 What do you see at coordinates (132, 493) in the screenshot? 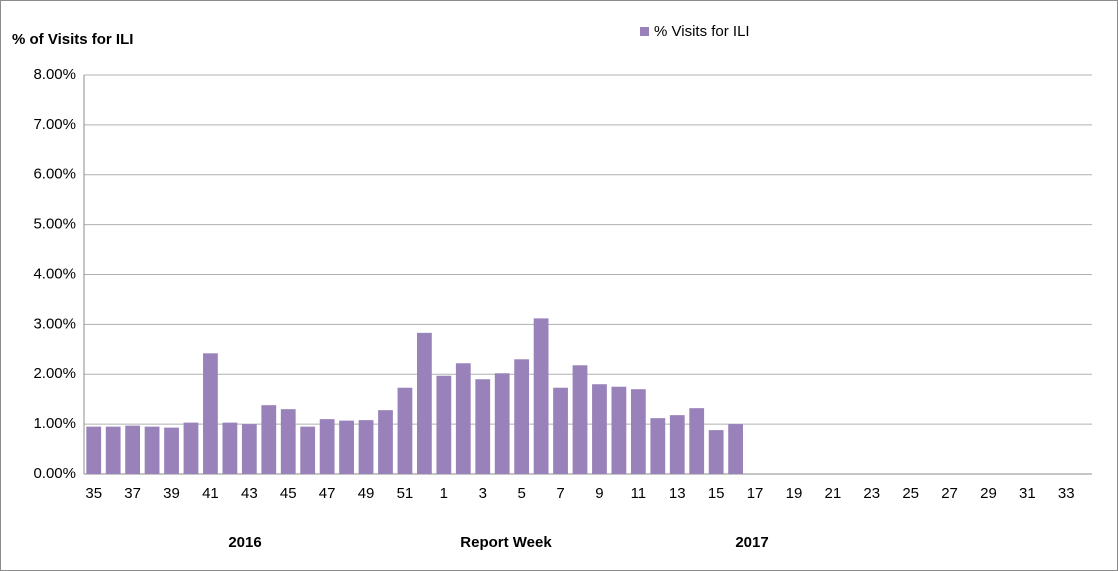
I see `x-tick-label: 37` at bounding box center [132, 493].